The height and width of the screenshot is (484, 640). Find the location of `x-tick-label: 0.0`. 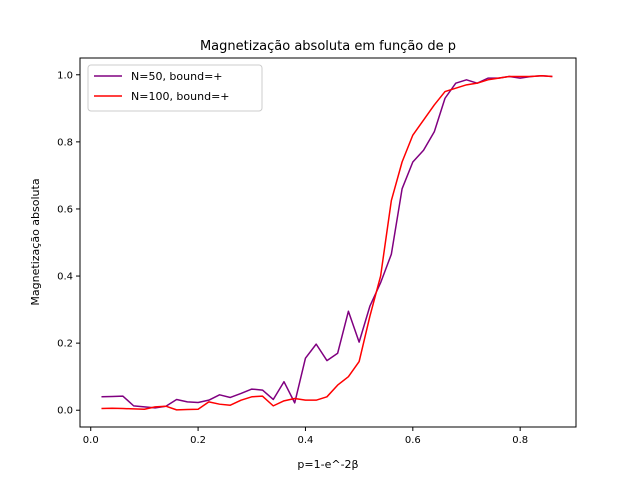

x-tick-label: 0.0 is located at coordinates (91, 440).